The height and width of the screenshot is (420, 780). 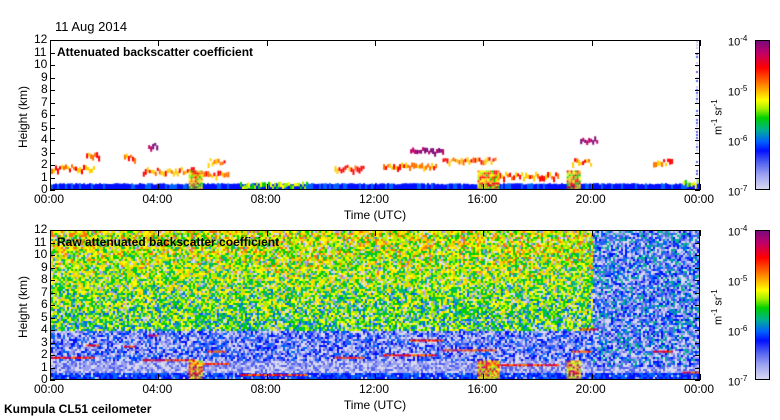 What do you see at coordinates (590, 199) in the screenshot?
I see `x-tick-label: 20:00` at bounding box center [590, 199].